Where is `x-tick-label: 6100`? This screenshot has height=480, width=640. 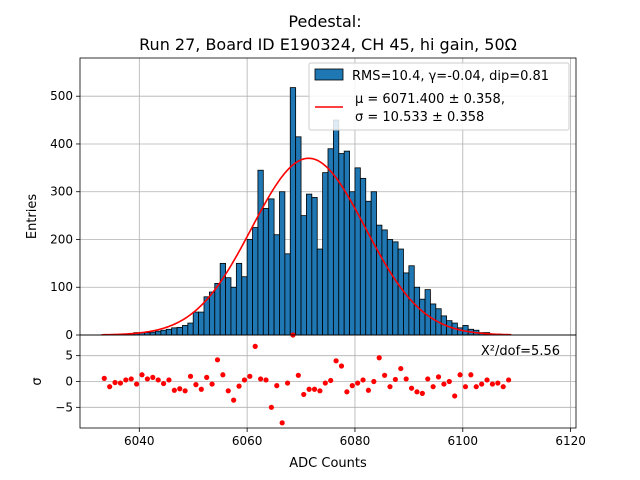
x-tick-label: 6100 is located at coordinates (463, 441).